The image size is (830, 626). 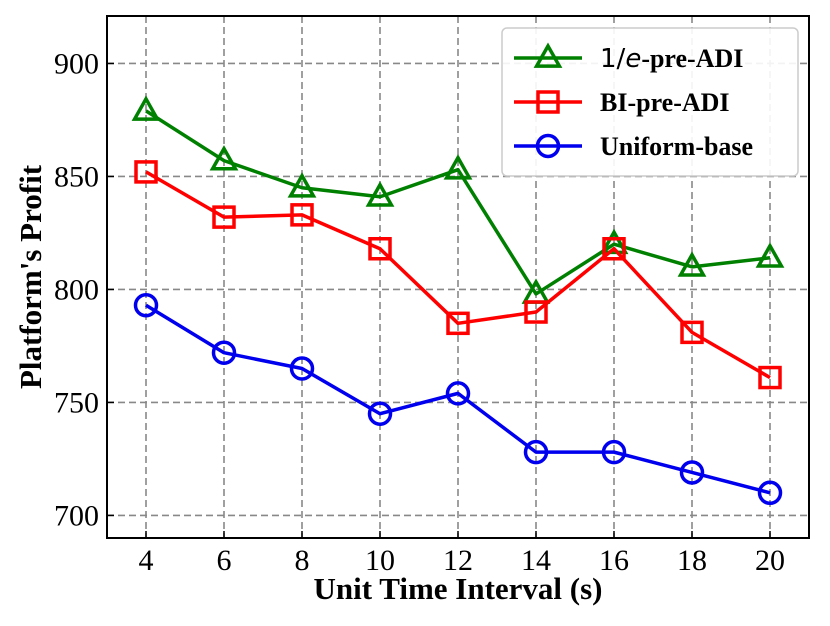 What do you see at coordinates (692, 560) in the screenshot?
I see `x-tick-label-7: 18` at bounding box center [692, 560].